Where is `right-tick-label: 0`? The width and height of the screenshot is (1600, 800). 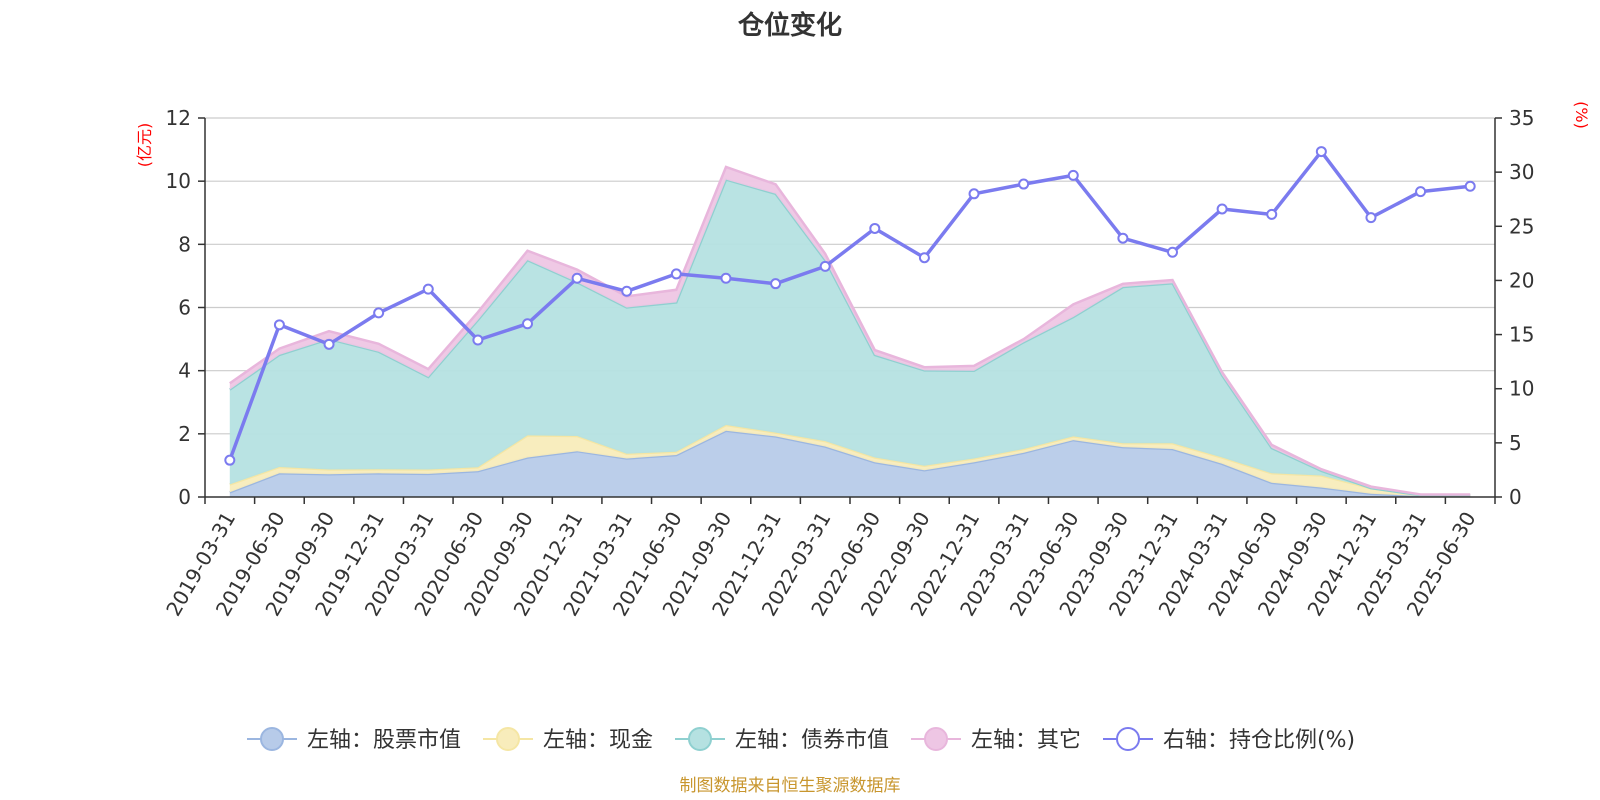
right-tick-label: 0 is located at coordinates (1515, 497).